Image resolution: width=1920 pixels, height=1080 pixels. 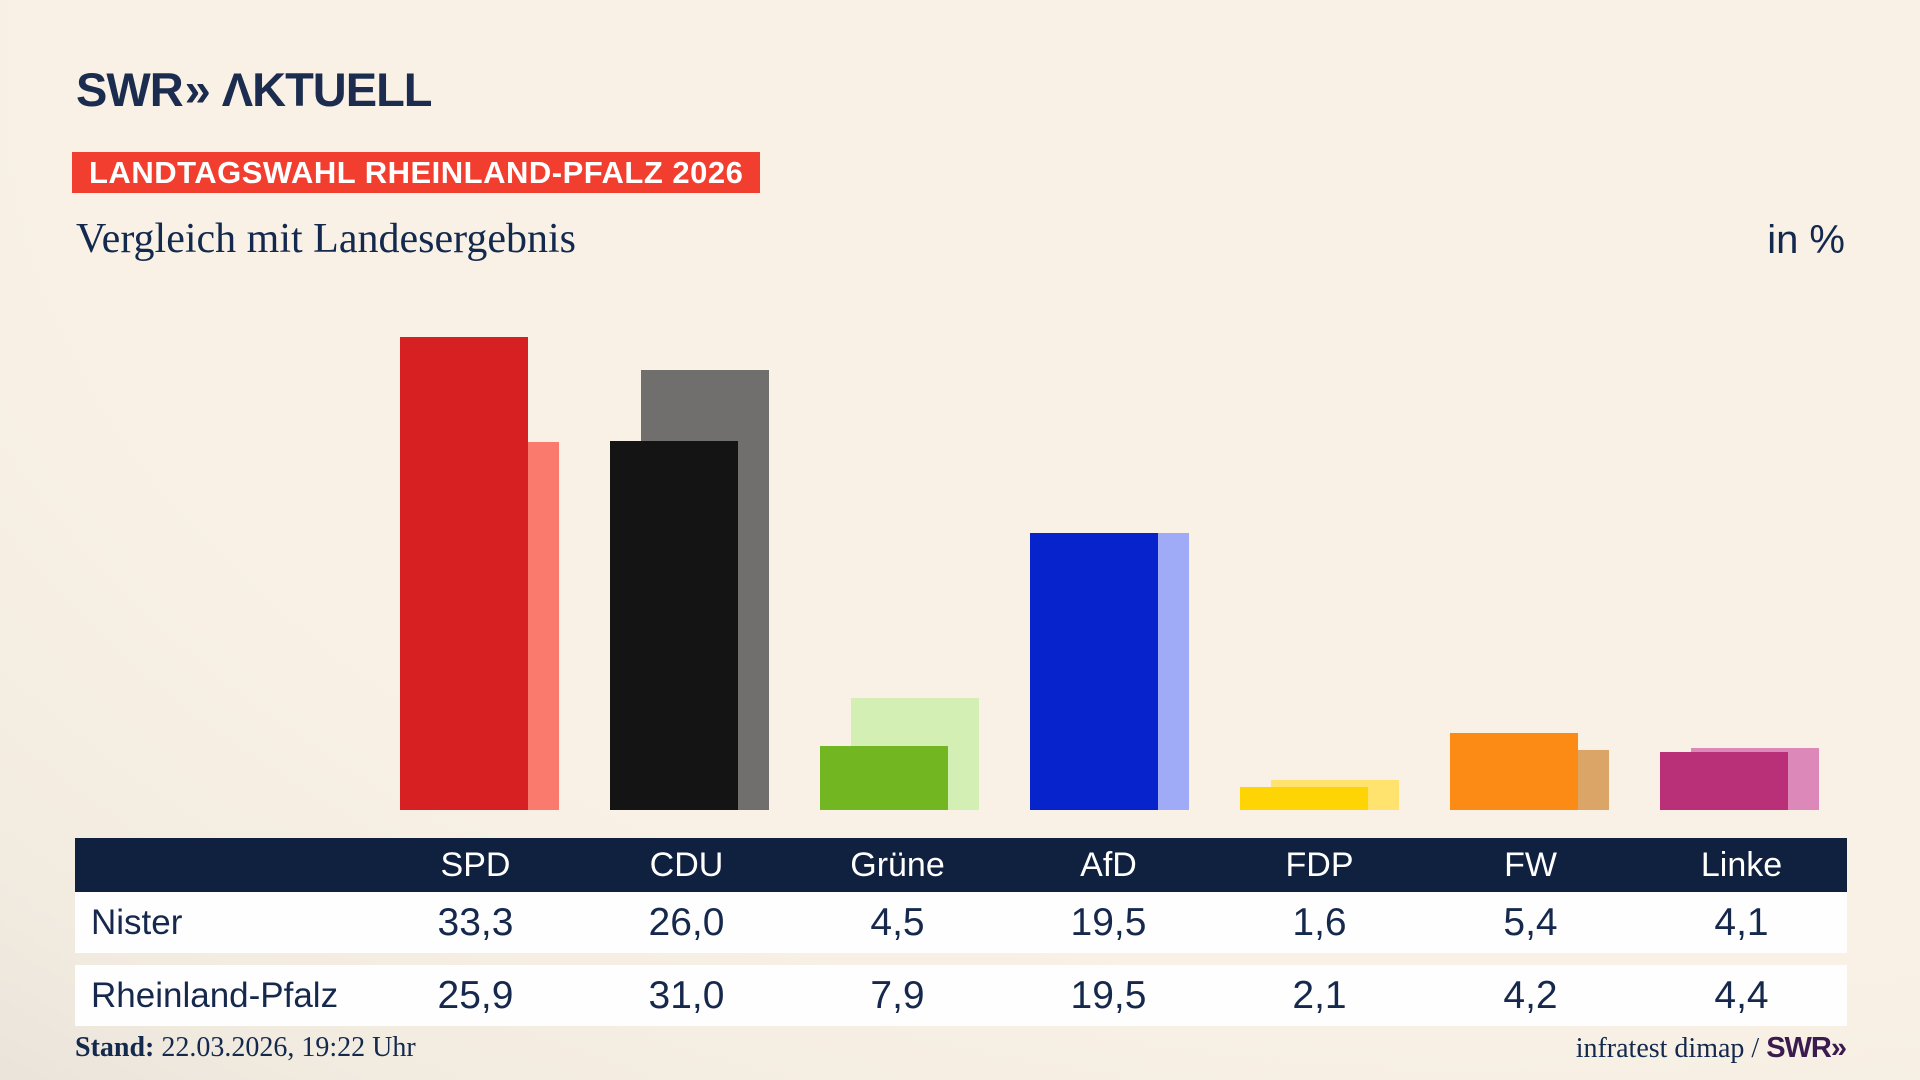 What do you see at coordinates (686, 864) in the screenshot?
I see `column-header-cdu: CDU` at bounding box center [686, 864].